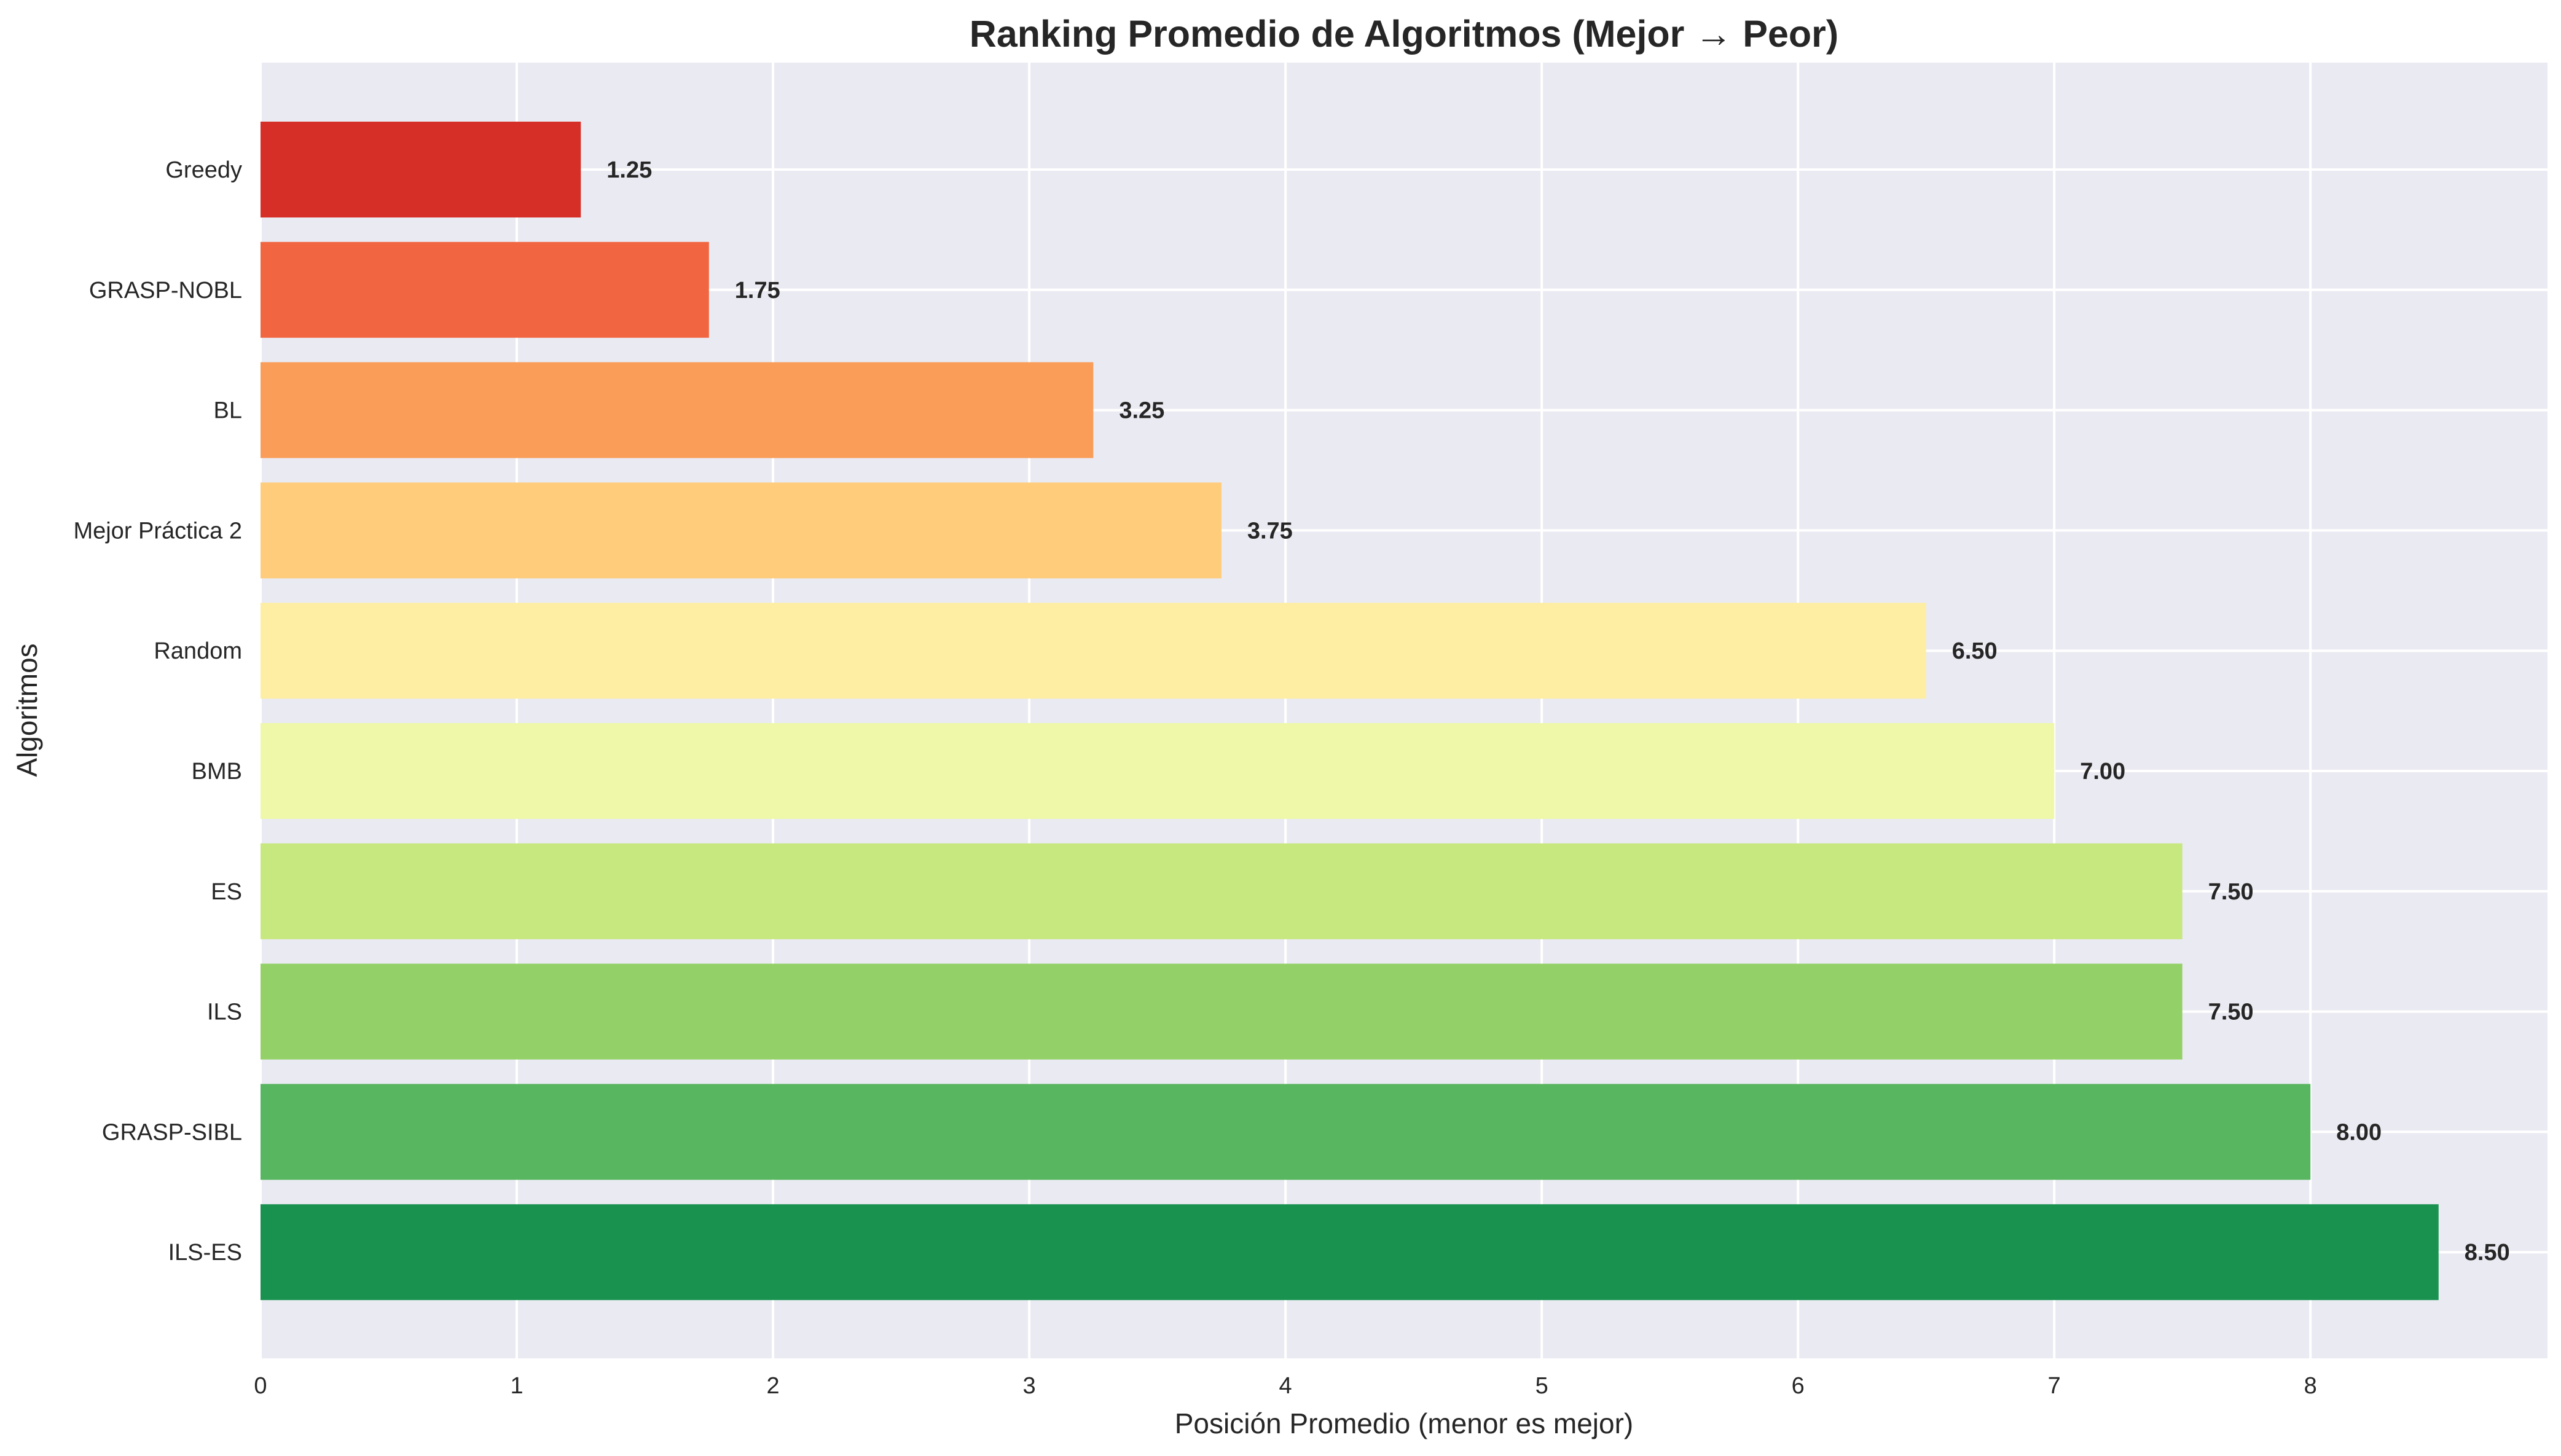 The width and height of the screenshot is (2561, 1456). Describe the element at coordinates (2359, 1132) in the screenshot. I see `bar-value-label: 8.00` at that location.